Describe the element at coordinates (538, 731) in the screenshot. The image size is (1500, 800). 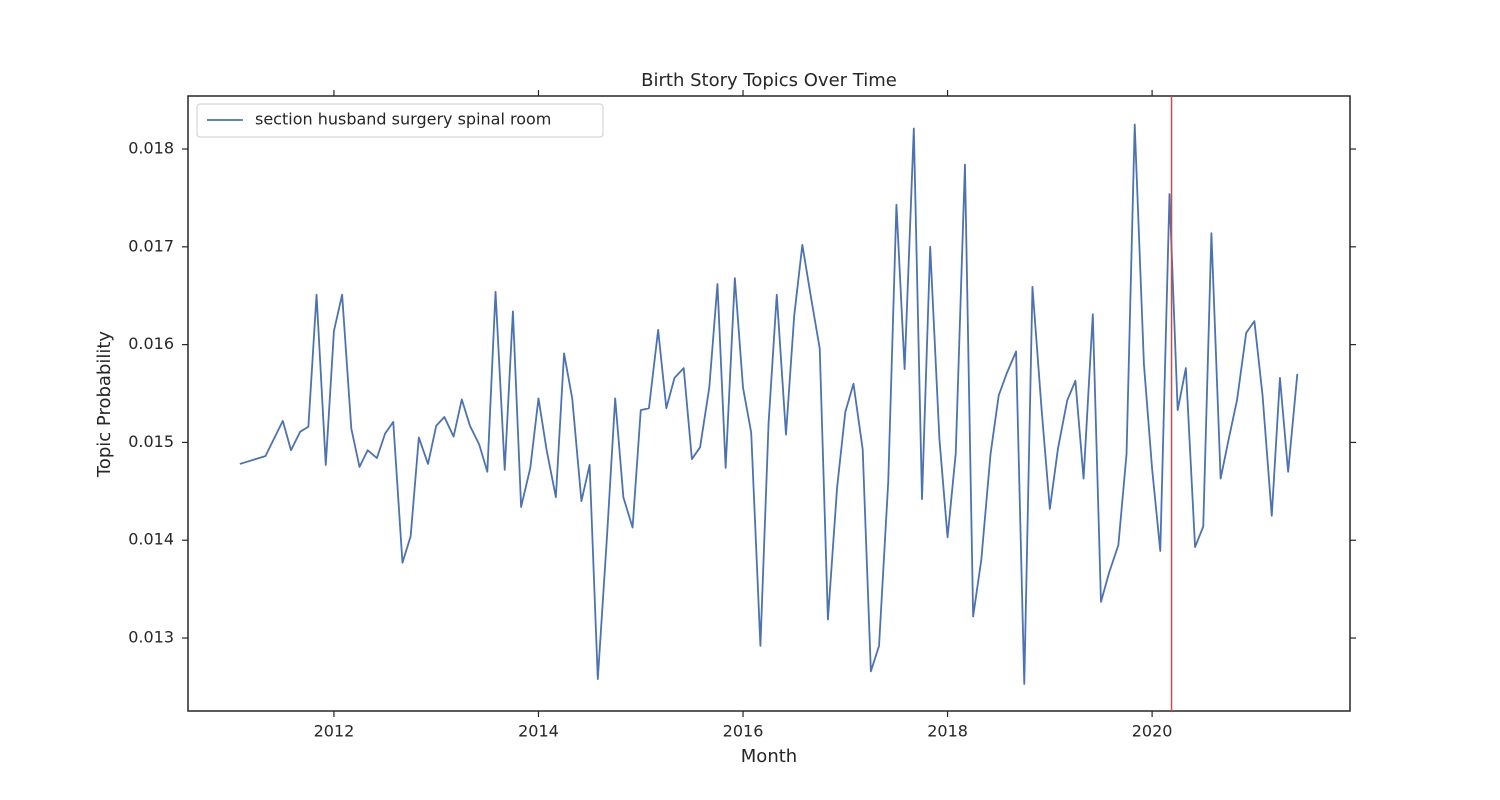
I see `x-tick-label: 2014` at that location.